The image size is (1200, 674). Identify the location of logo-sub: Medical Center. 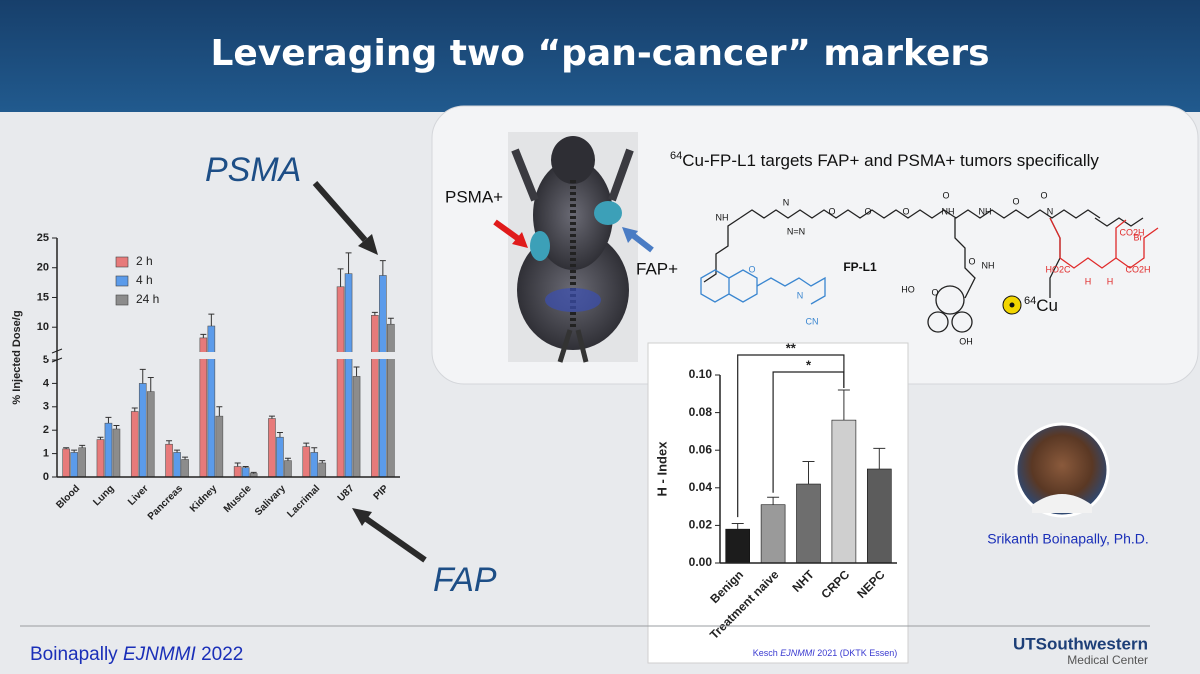
(1107, 660).